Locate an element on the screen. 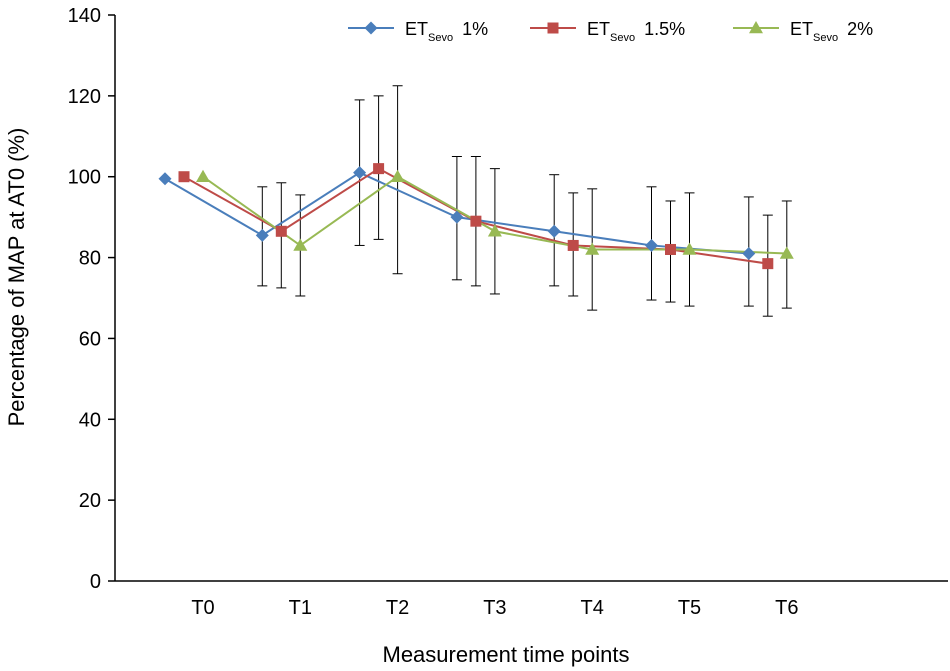  legend: ETSevo 1% ETSevo 1.5% ETSevo 2% is located at coordinates (610, 31).